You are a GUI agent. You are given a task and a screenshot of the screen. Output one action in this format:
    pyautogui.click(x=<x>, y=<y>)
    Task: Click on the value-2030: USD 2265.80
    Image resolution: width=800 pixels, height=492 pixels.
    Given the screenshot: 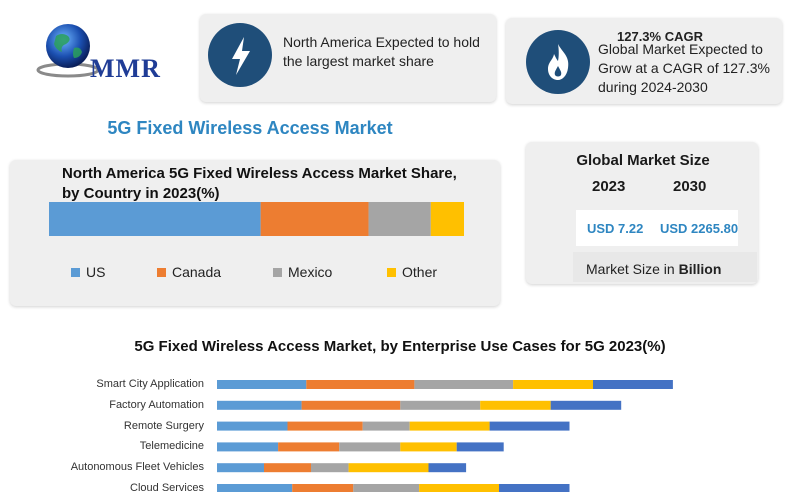 What is the action you would take?
    pyautogui.click(x=699, y=228)
    